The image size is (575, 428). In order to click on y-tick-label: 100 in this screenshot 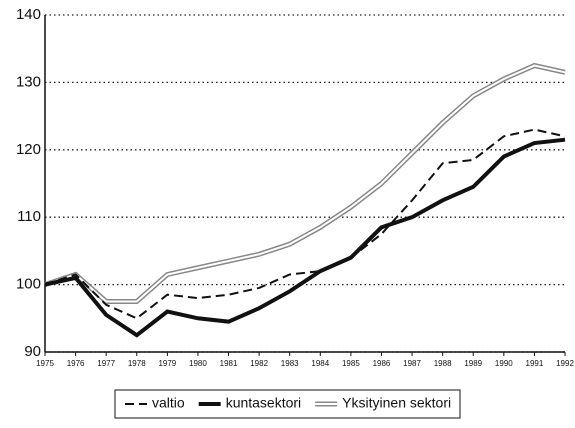, I will do `click(28, 284)`.